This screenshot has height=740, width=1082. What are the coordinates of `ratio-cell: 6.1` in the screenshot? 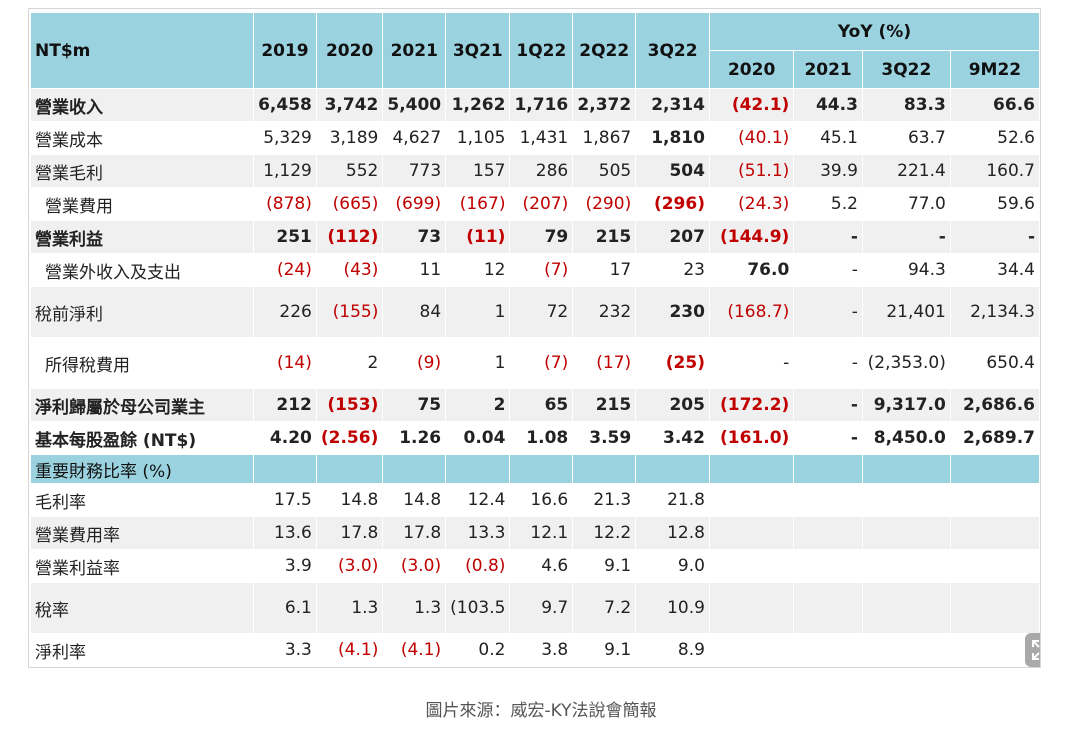 It's located at (285, 608).